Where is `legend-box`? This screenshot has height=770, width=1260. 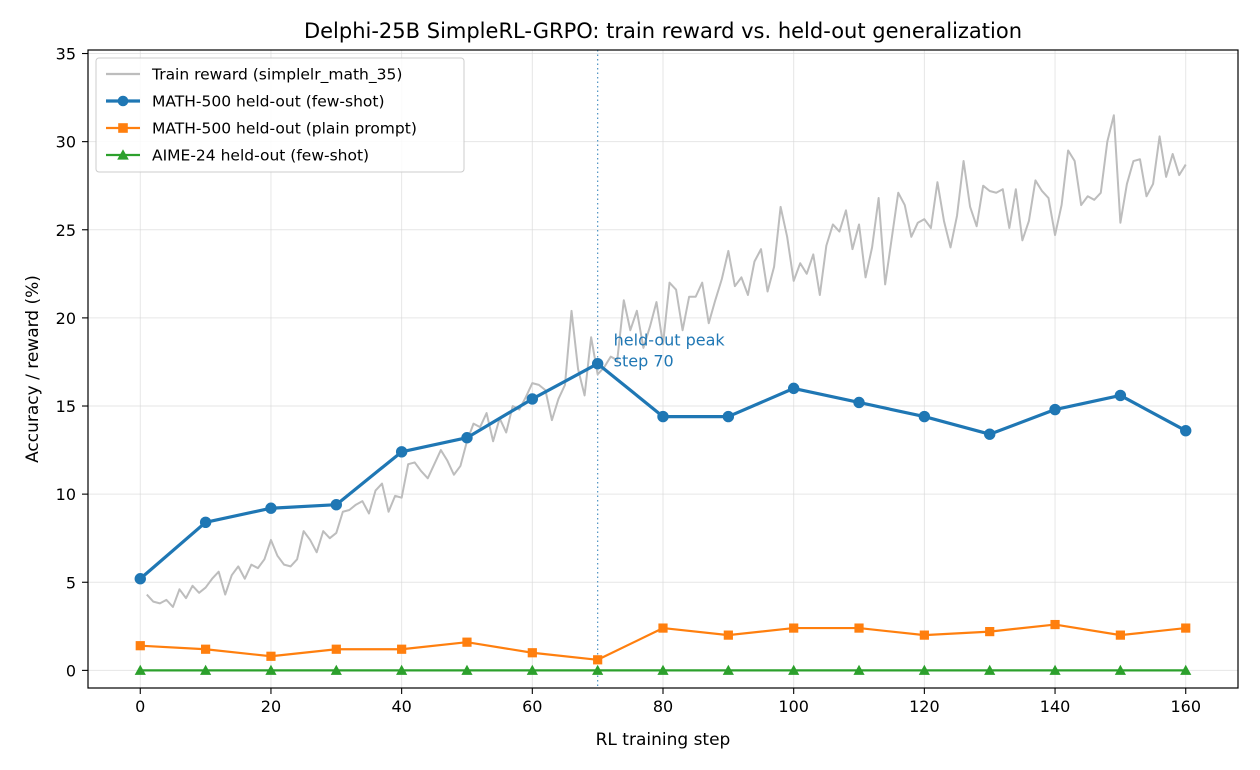
legend-box is located at coordinates (280, 115).